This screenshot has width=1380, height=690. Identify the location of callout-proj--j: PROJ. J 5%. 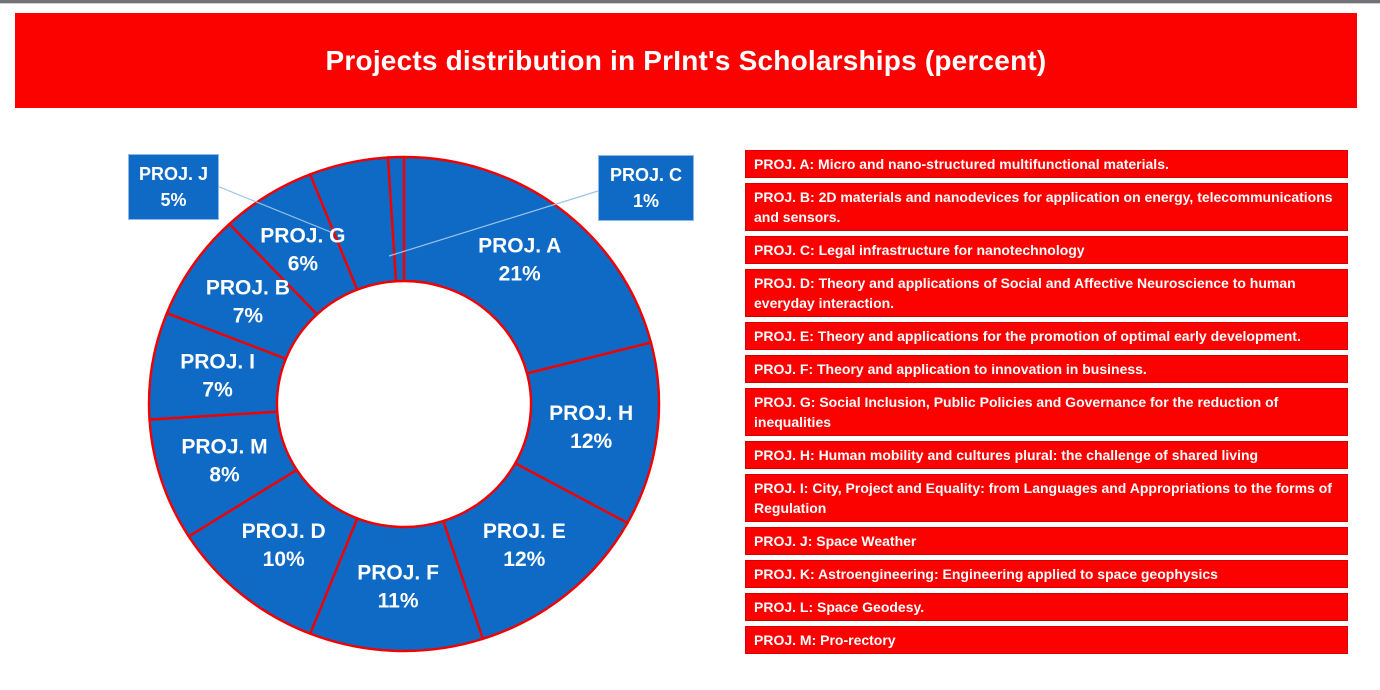
(173, 187).